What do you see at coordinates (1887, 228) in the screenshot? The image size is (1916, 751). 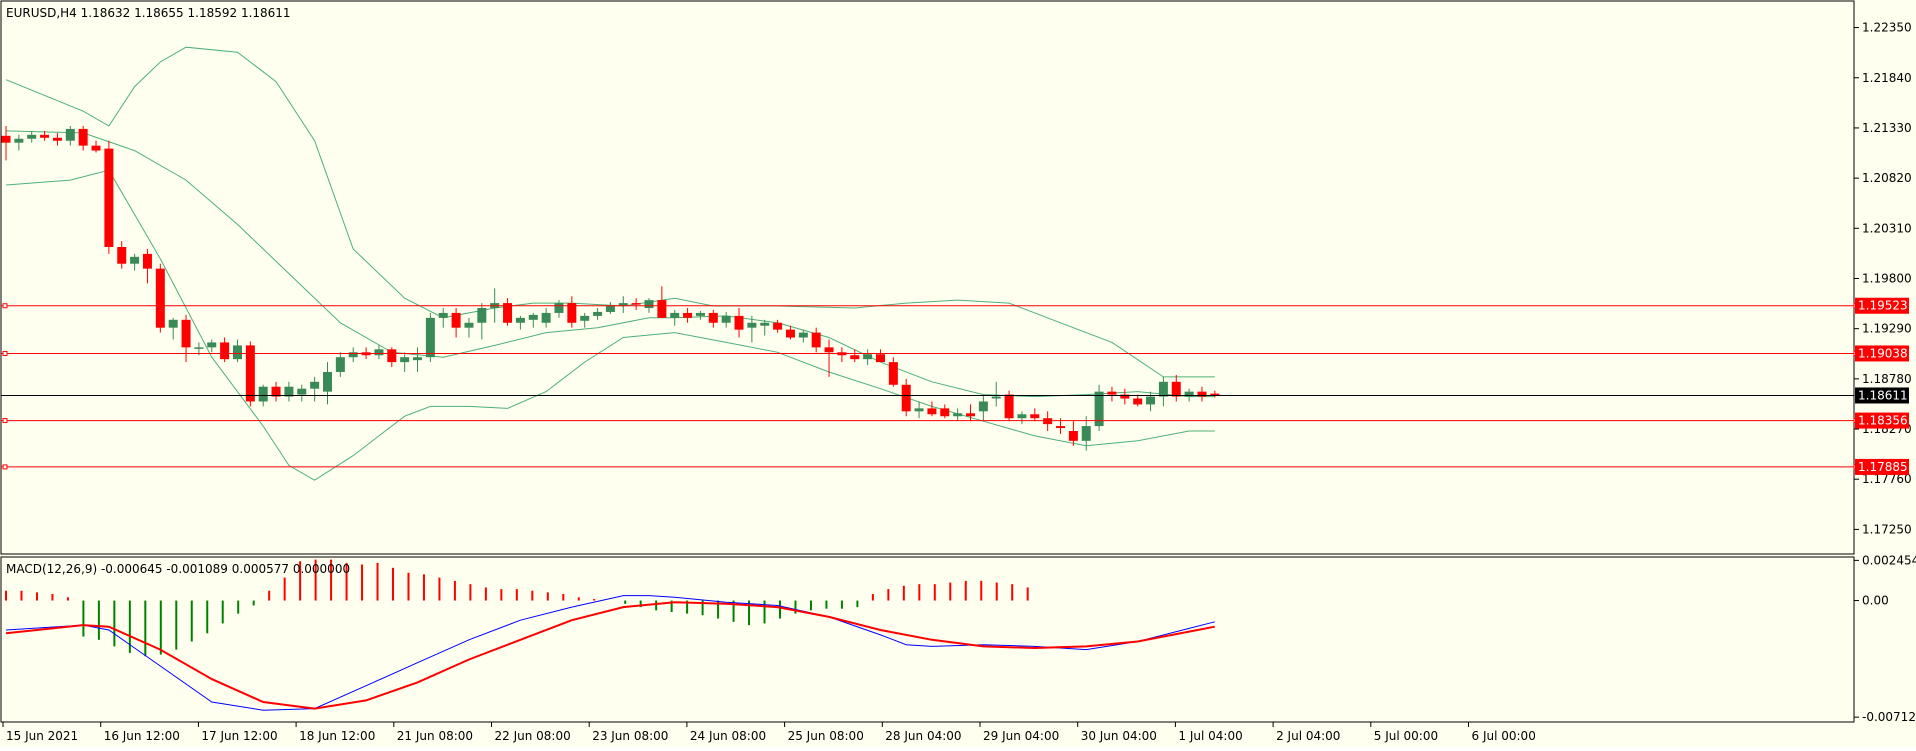 I see `price-tick-label: 1.20310` at bounding box center [1887, 228].